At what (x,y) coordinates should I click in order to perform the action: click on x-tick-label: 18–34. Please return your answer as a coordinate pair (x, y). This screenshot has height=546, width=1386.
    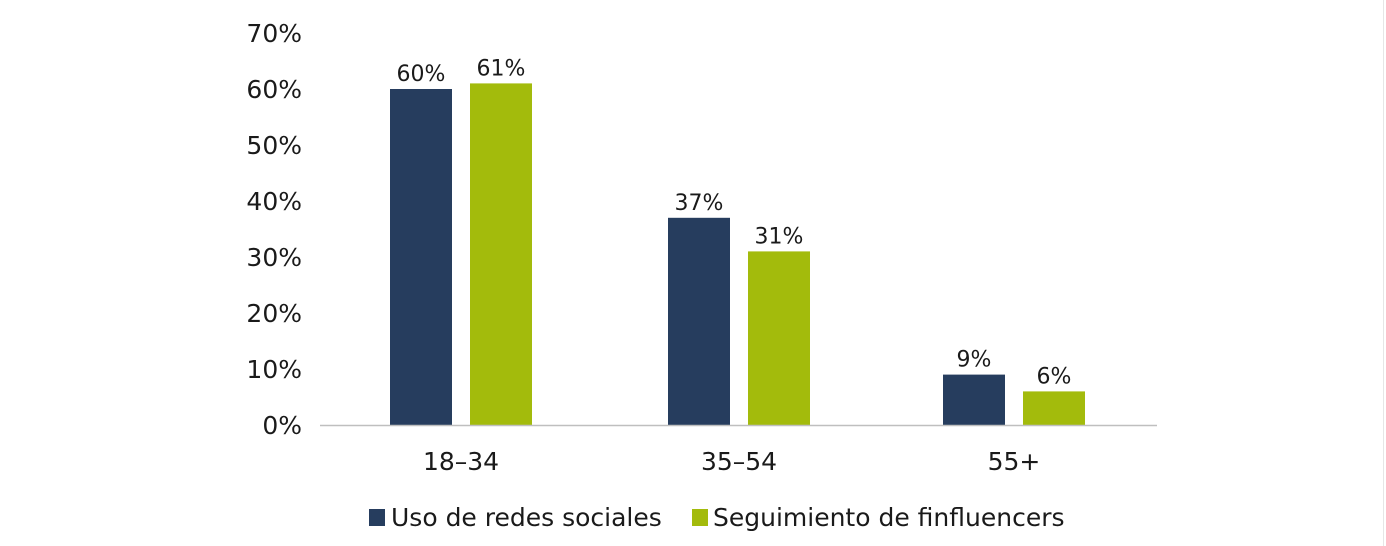
    Looking at the image, I should click on (461, 461).